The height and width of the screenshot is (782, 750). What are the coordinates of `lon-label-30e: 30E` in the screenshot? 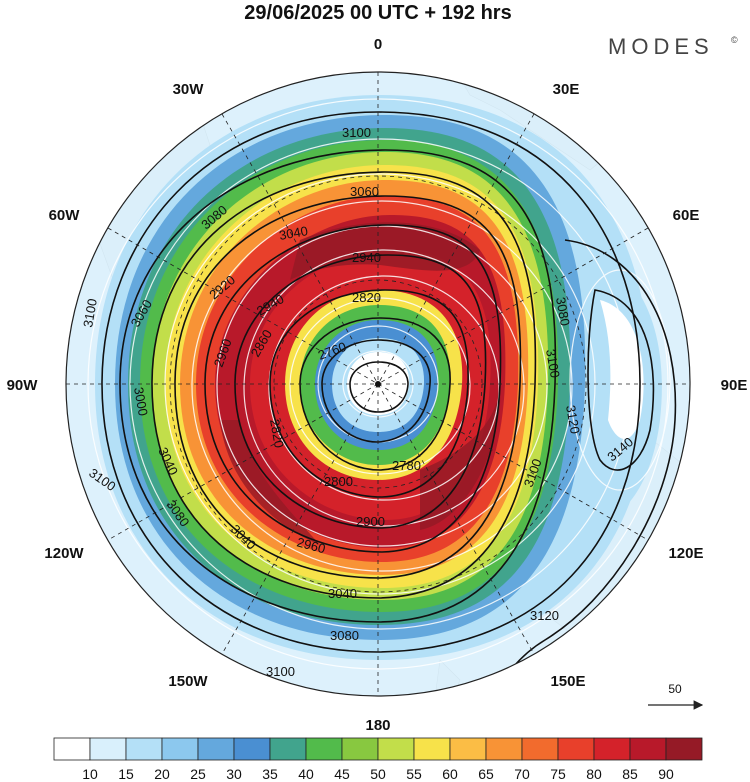 It's located at (566, 89).